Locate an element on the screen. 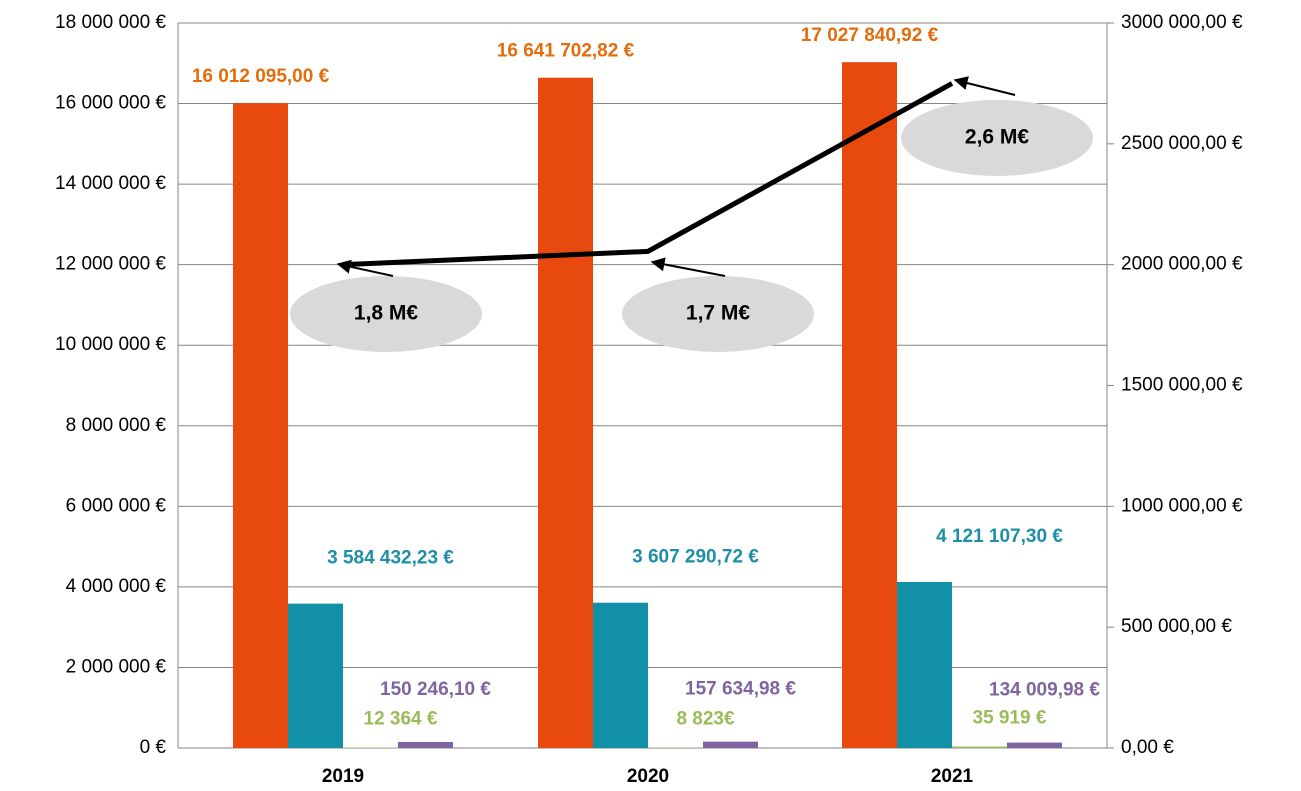 The height and width of the screenshot is (791, 1301). line is located at coordinates (648, 174).